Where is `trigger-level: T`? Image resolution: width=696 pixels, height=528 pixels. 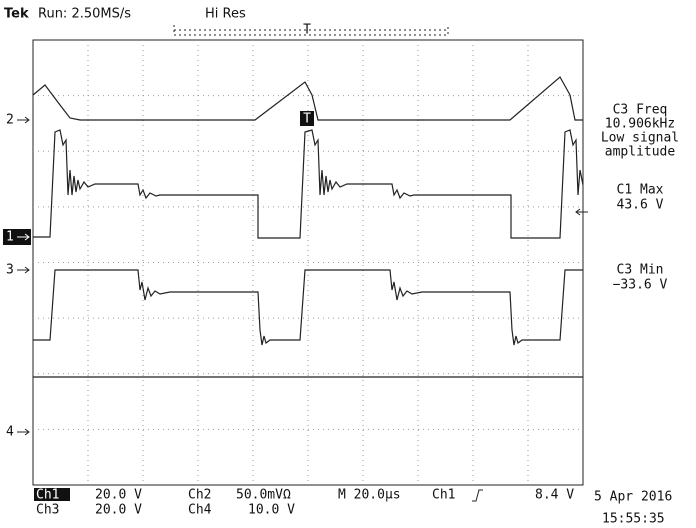 trigger-level: T is located at coordinates (307, 119).